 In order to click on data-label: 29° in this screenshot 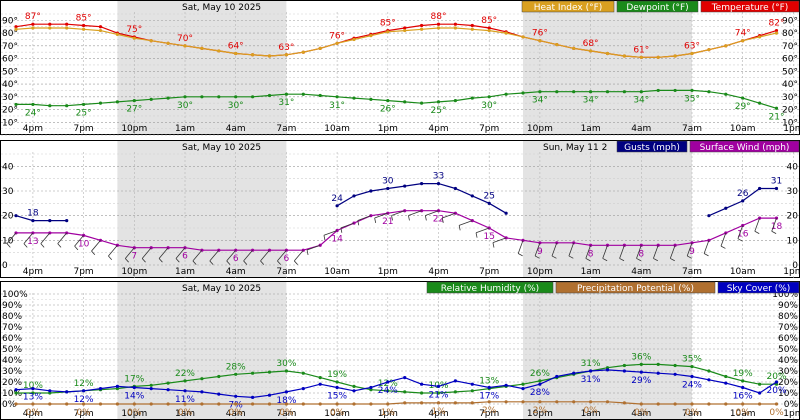, I will do `click(743, 107)`.